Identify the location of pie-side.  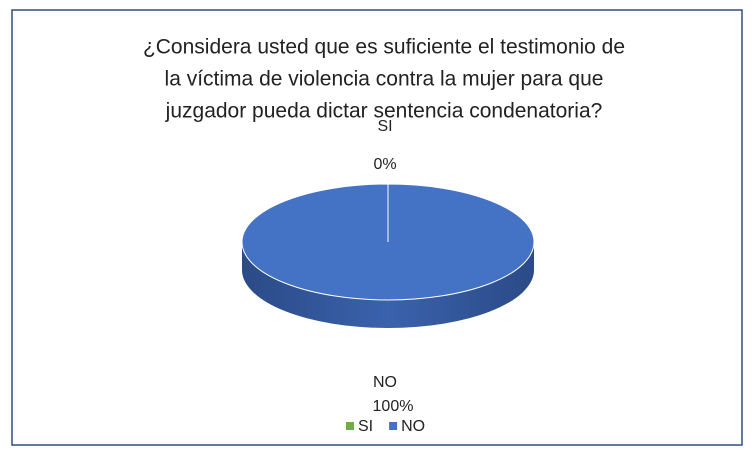
(388, 285).